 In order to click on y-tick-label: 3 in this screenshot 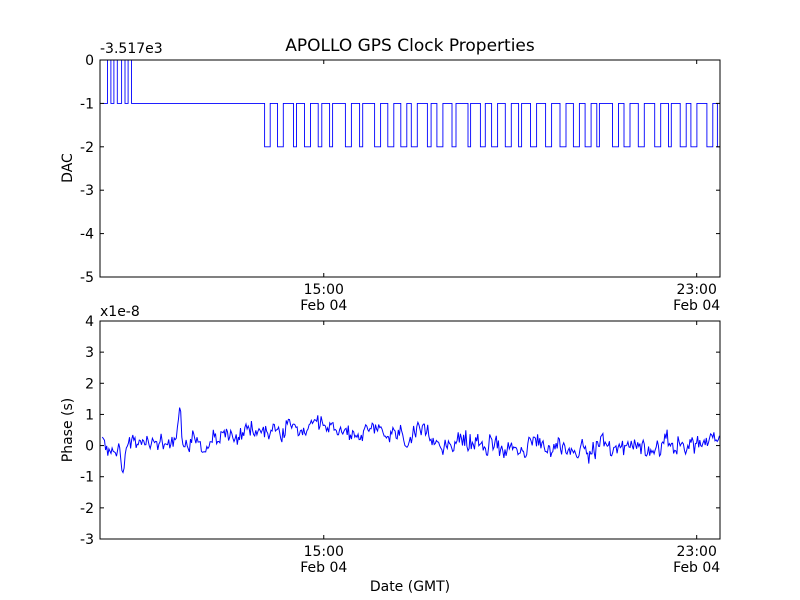, I will do `click(89, 353)`.